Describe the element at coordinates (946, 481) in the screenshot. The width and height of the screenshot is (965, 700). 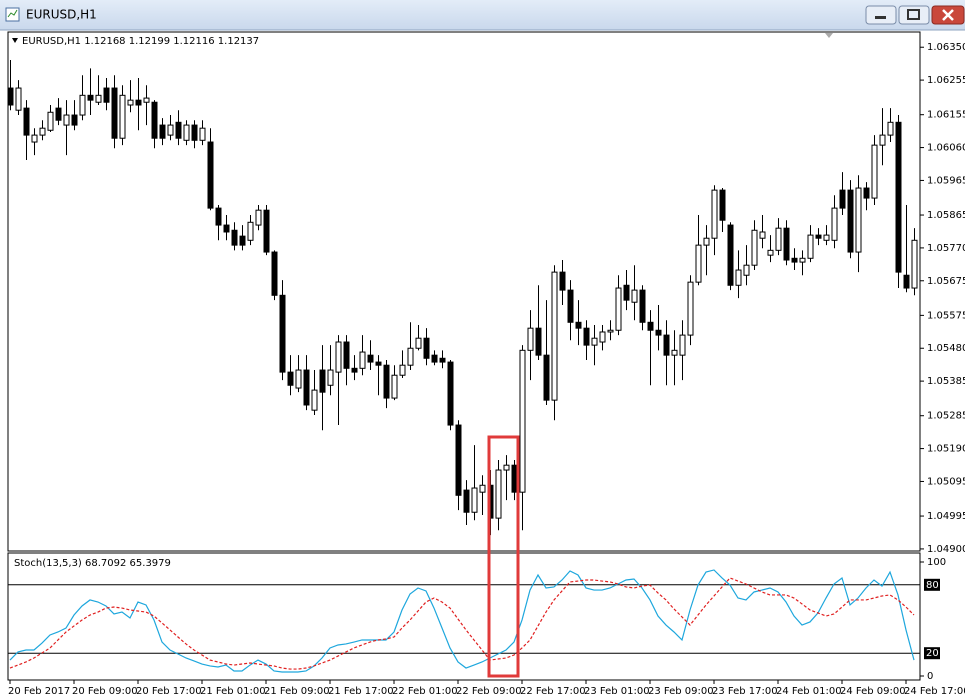
I see `y-tick-label: 1.05095` at that location.